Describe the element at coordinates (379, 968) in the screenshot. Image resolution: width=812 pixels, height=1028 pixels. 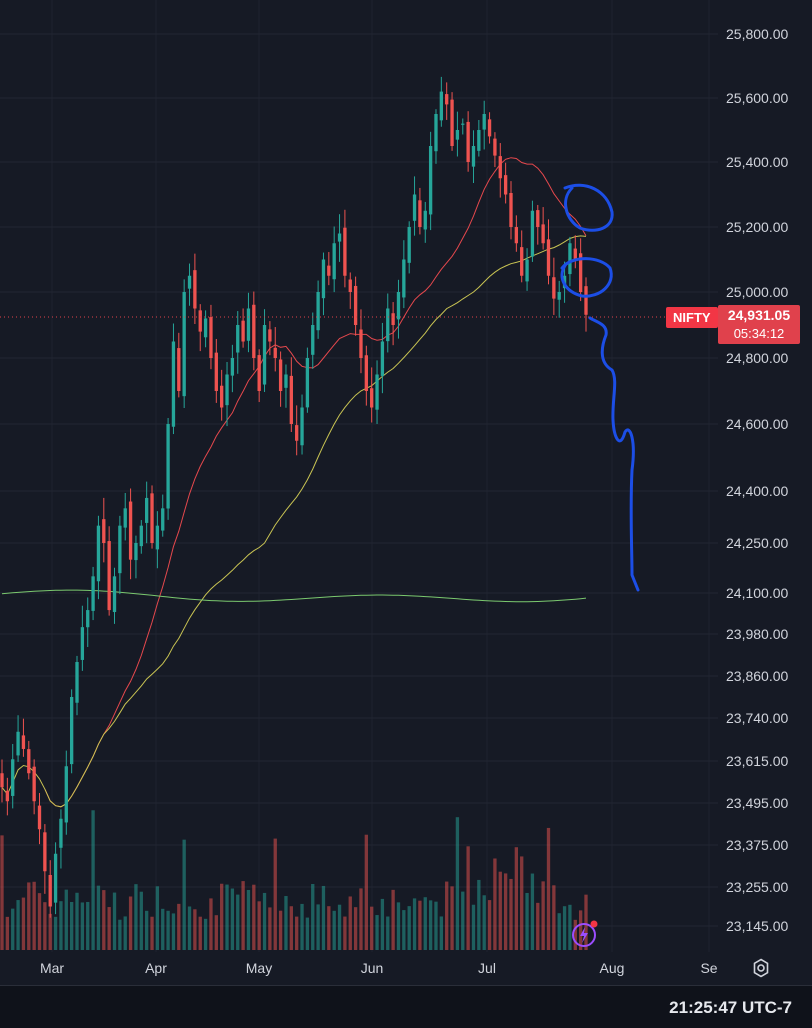
I see `time-axis: Mar Apr May Jun Jul Aug Se` at that location.